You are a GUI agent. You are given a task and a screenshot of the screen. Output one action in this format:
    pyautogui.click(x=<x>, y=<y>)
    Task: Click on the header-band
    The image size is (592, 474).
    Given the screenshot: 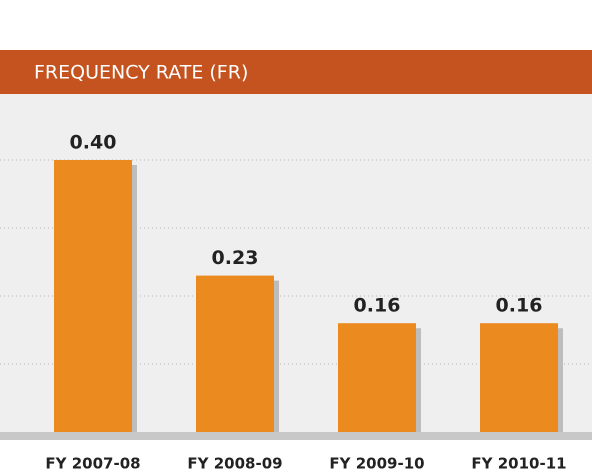 What is the action you would take?
    pyautogui.click(x=296, y=72)
    